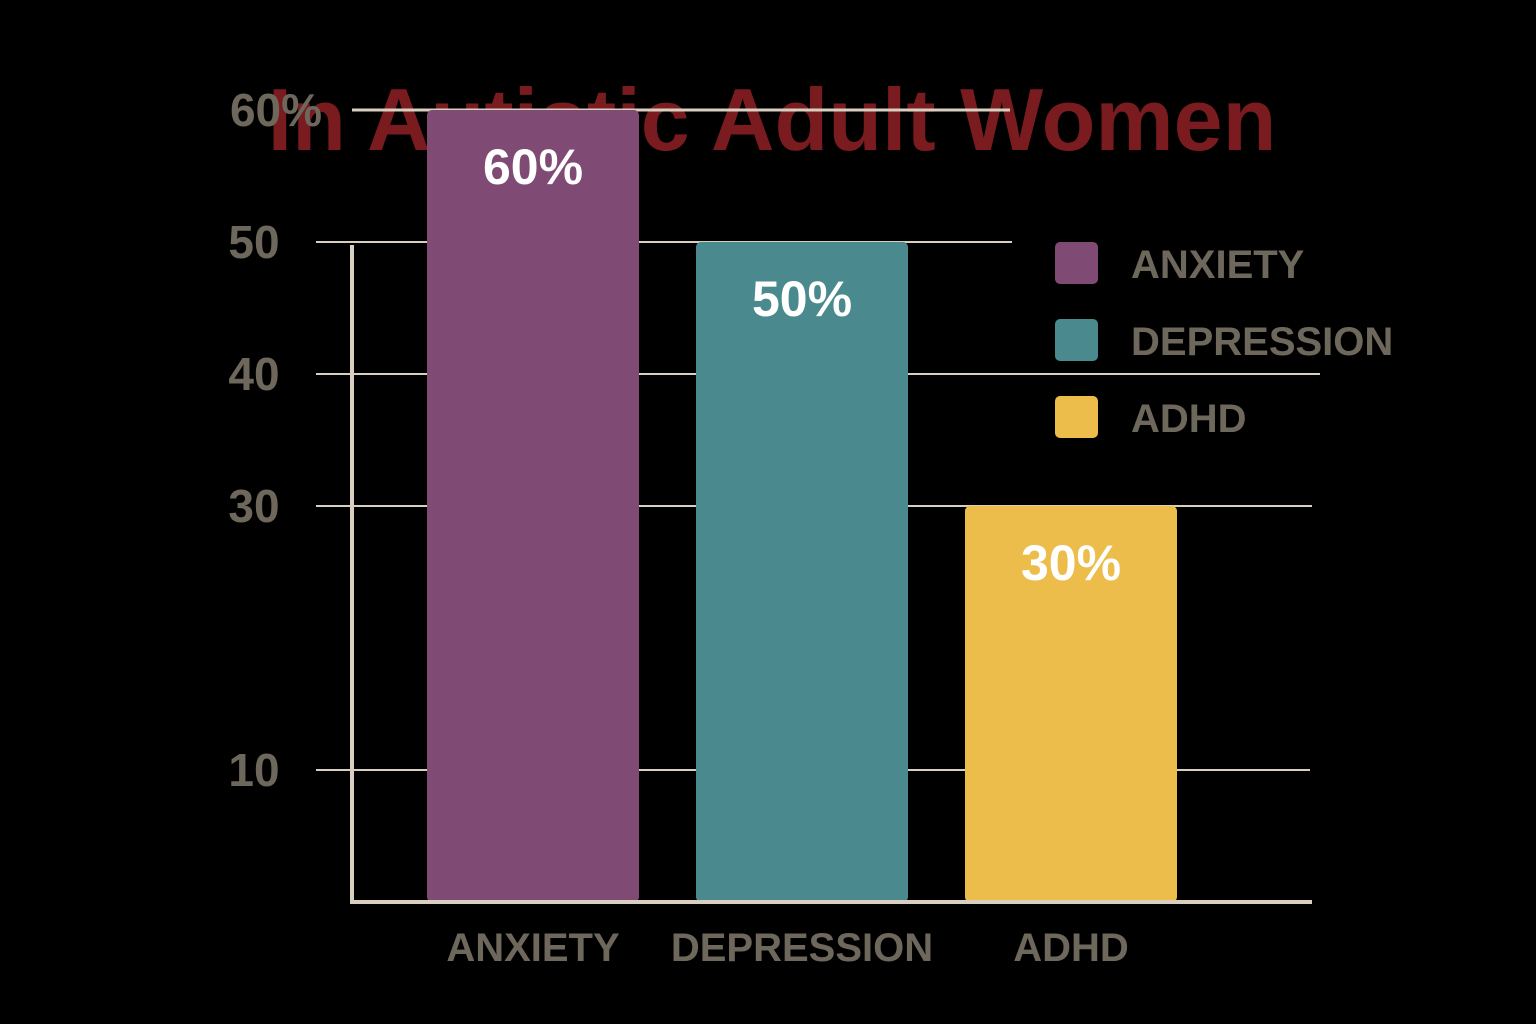 The height and width of the screenshot is (1024, 1536). What do you see at coordinates (1218, 265) in the screenshot?
I see `legend-label-anxiety: ANXIETY` at bounding box center [1218, 265].